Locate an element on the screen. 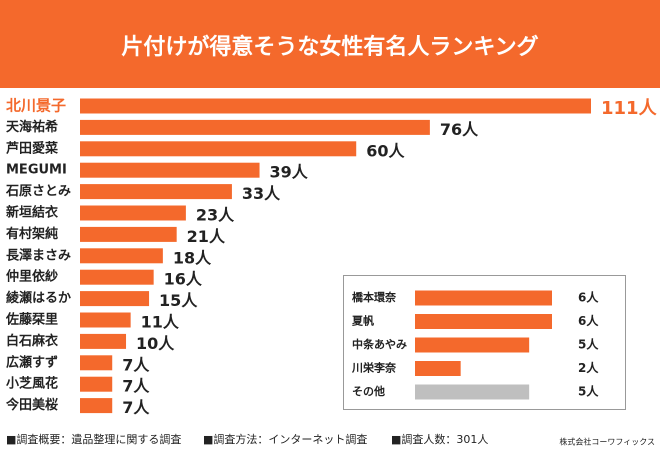 Image resolution: width=660 pixels, height=450 pixels. category-label: MEGUMI is located at coordinates (36, 170).